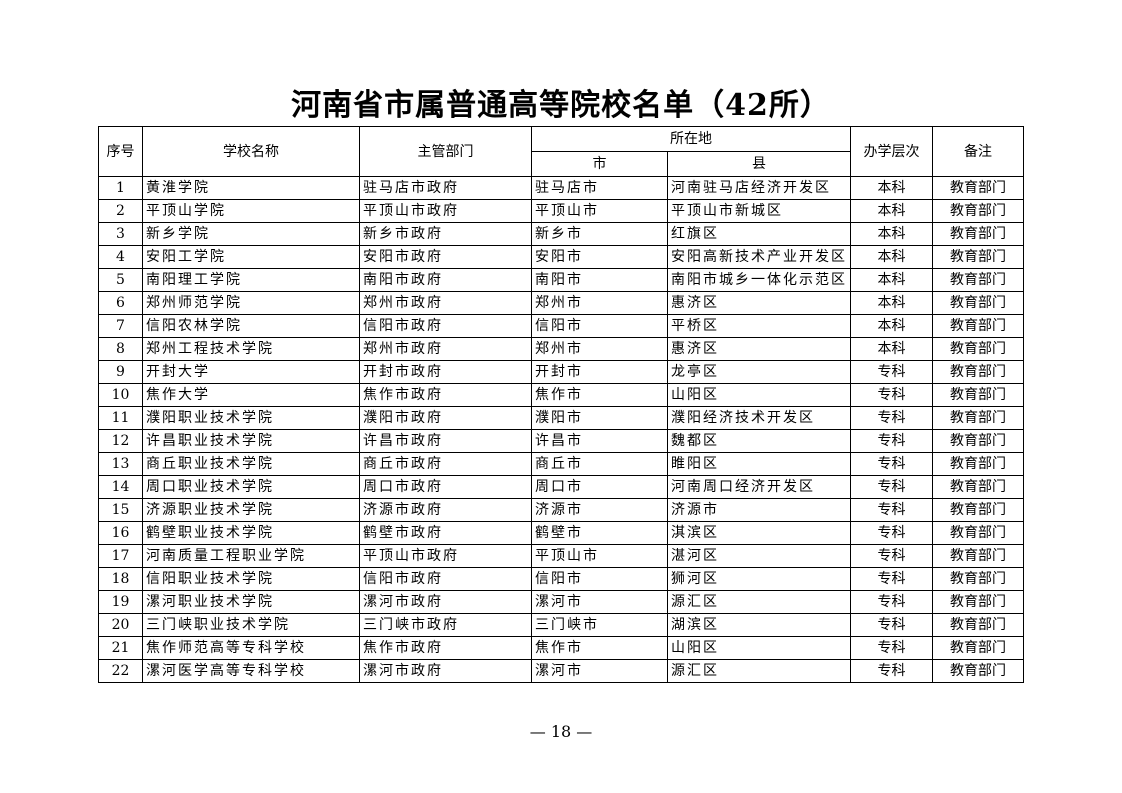  I want to click on table-row: 7 信阳农林学院 信阳市政府 信阳市 平桥区 本科 教育部门, so click(561, 326).